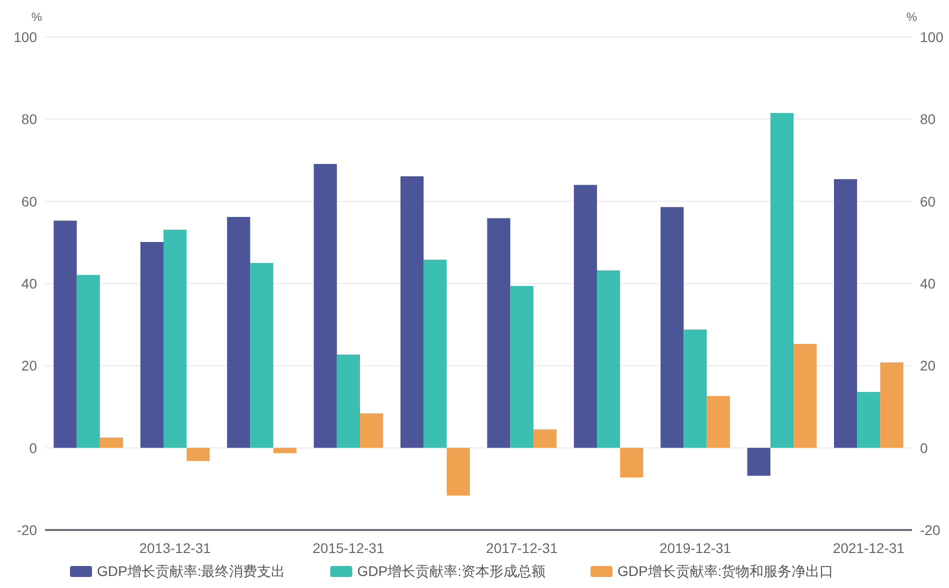 Image resolution: width=949 pixels, height=588 pixels. What do you see at coordinates (348, 548) in the screenshot?
I see `x-tick-label: 2015-12-31` at bounding box center [348, 548].